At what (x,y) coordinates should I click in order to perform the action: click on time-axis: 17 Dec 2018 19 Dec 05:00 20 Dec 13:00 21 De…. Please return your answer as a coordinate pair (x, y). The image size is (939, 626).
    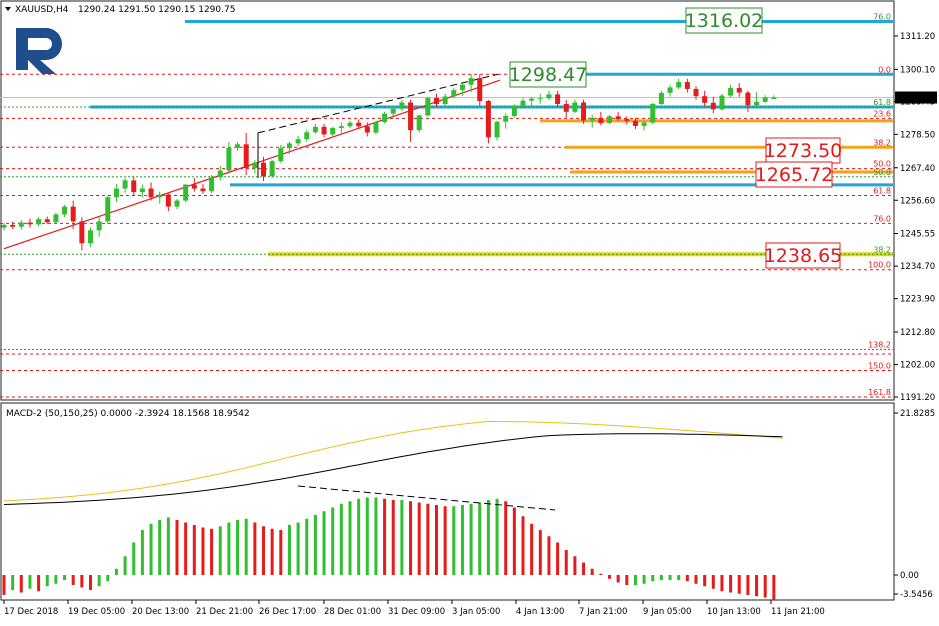
    Looking at the image, I should click on (414, 608).